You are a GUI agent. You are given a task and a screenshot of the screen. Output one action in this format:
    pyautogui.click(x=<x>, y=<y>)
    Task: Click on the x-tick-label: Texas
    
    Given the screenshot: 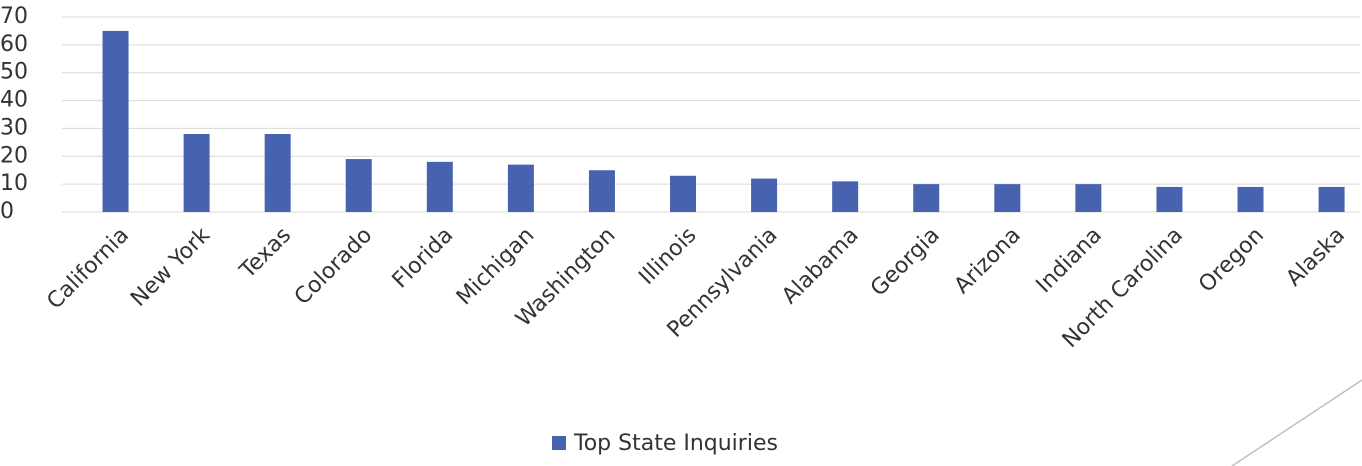 What is the action you would take?
    pyautogui.click(x=265, y=253)
    